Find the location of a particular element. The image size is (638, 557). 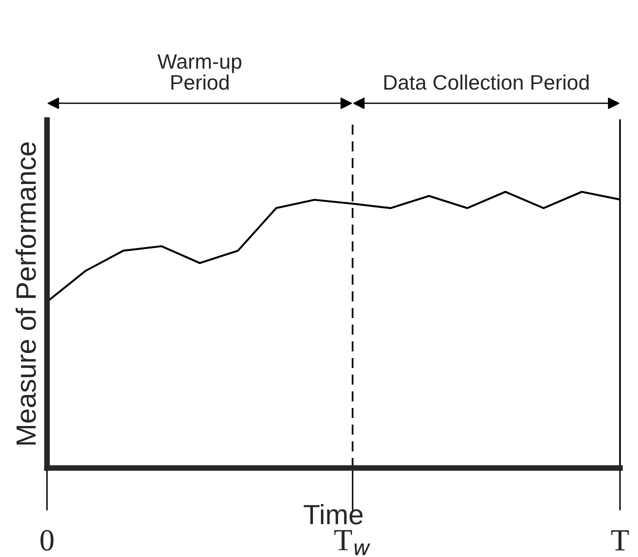

text: Warm-up Period is located at coordinates (199, 72).